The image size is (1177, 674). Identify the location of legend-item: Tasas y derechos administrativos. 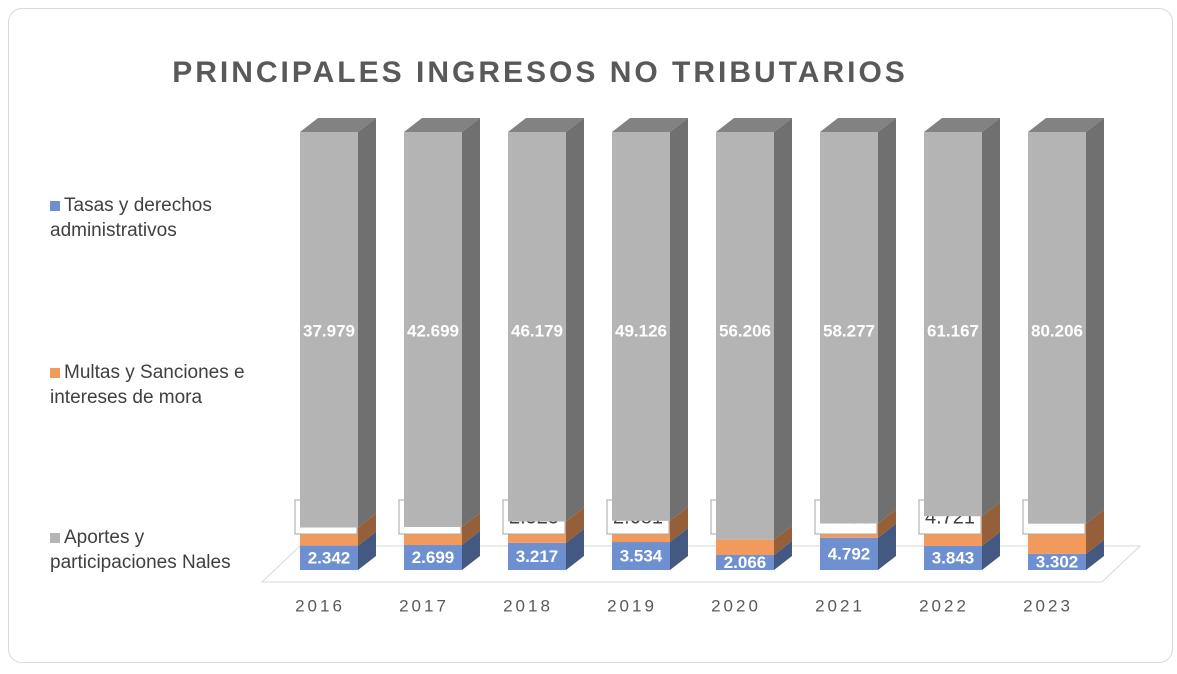
(152, 218).